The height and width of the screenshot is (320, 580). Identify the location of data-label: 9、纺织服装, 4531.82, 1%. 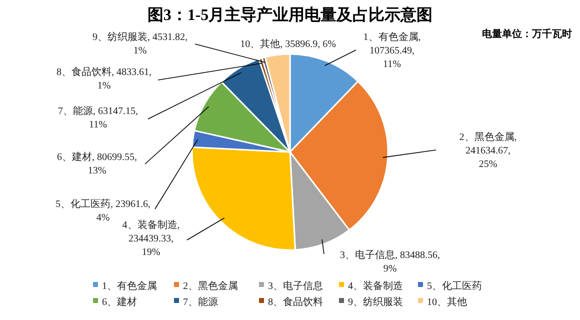
(140, 43).